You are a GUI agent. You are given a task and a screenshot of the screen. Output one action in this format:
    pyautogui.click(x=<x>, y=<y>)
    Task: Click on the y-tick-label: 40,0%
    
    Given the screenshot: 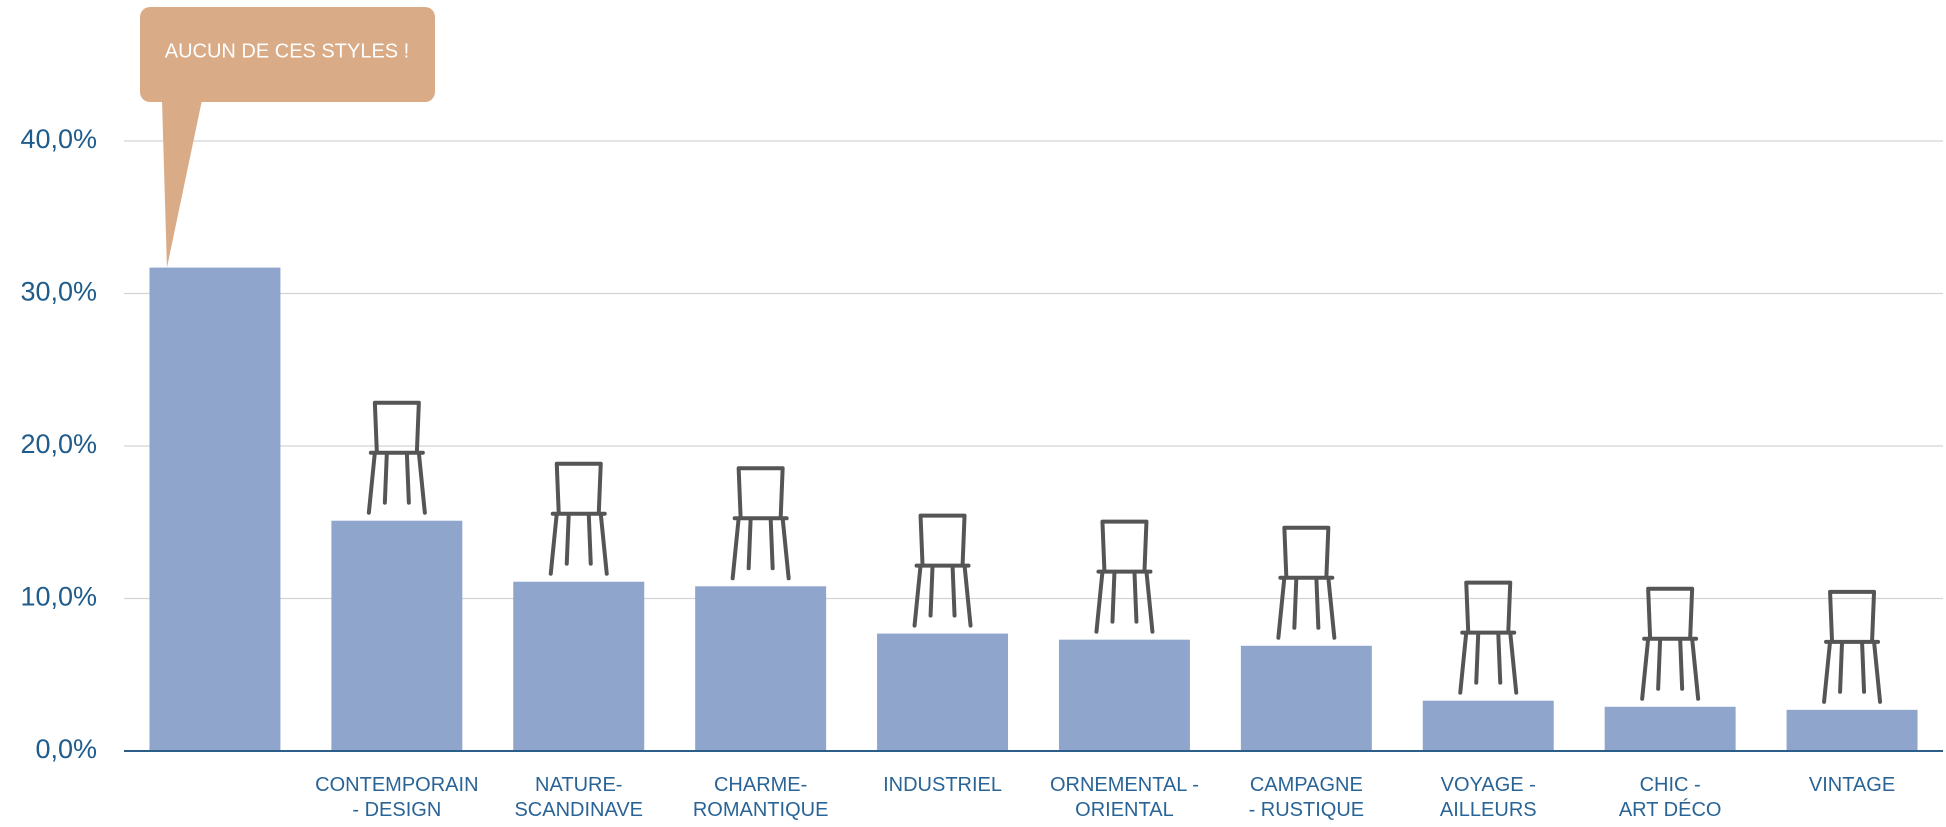 What is the action you would take?
    pyautogui.click(x=58, y=139)
    